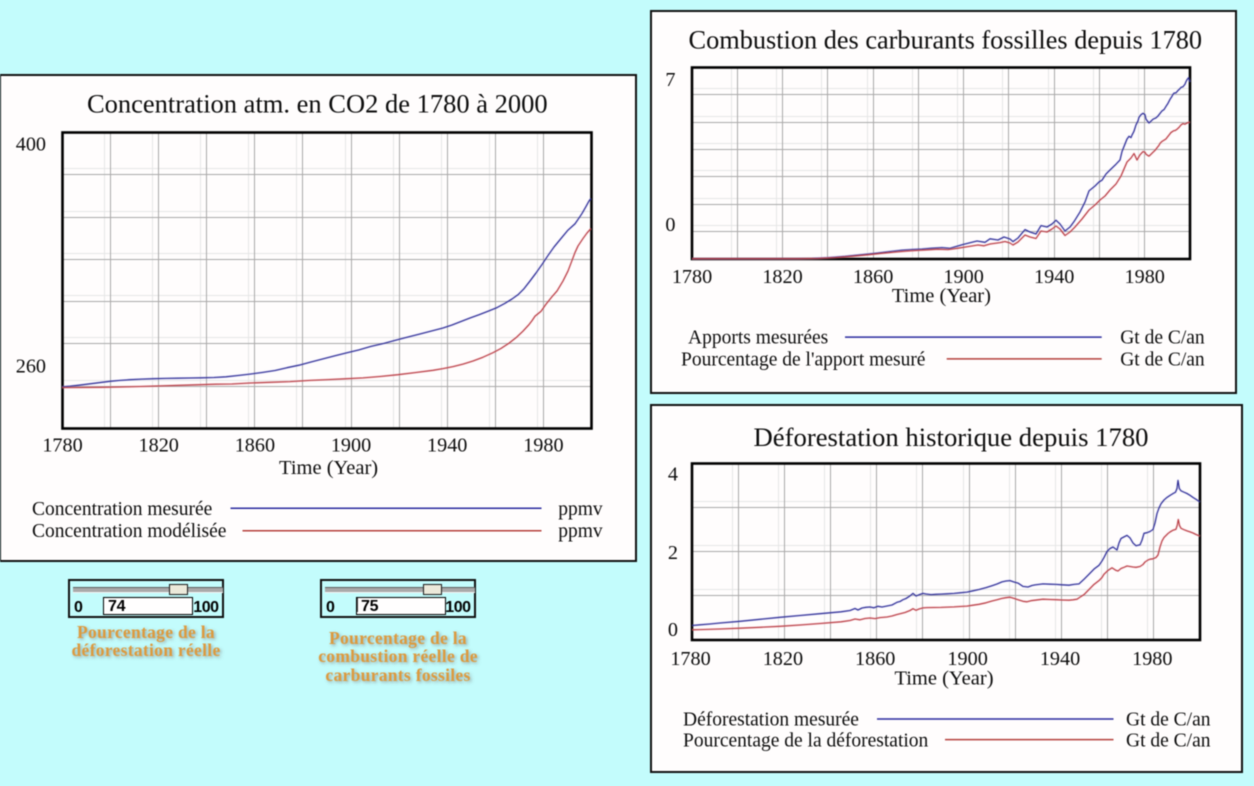 The image size is (1254, 786). I want to click on svg-text: 4, so click(673, 475).